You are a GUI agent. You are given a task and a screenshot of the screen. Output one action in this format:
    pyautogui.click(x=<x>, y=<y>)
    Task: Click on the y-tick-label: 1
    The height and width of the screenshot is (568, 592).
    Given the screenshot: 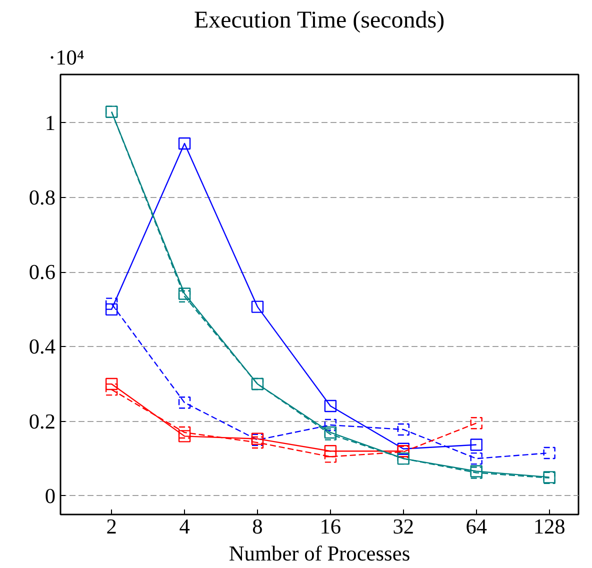 What is the action you would take?
    pyautogui.click(x=50, y=122)
    